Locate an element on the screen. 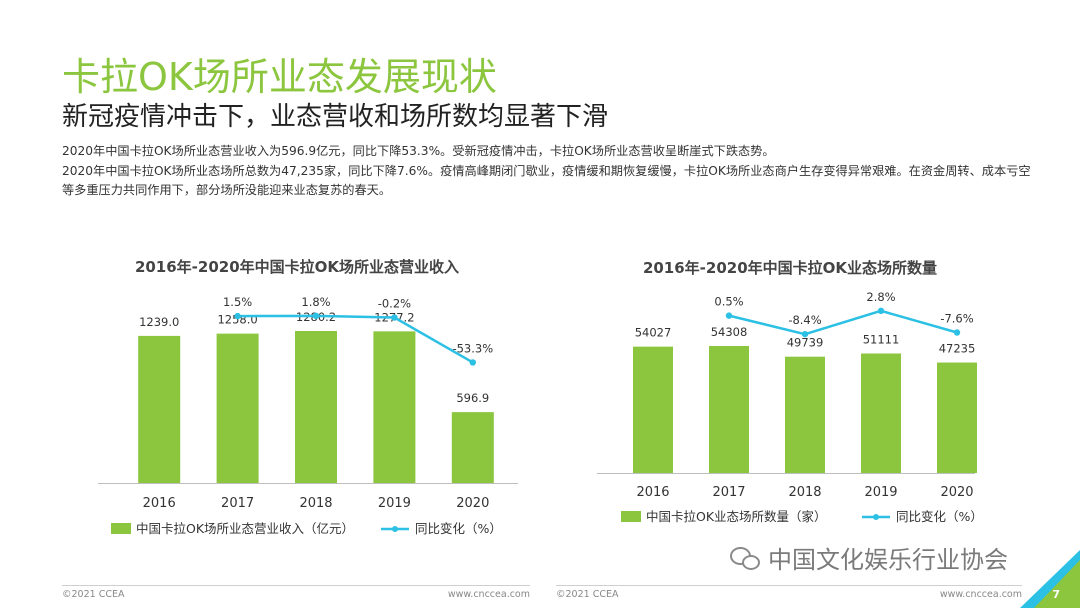 This screenshot has width=1080, height=608. wechat-icon is located at coordinates (745, 558).